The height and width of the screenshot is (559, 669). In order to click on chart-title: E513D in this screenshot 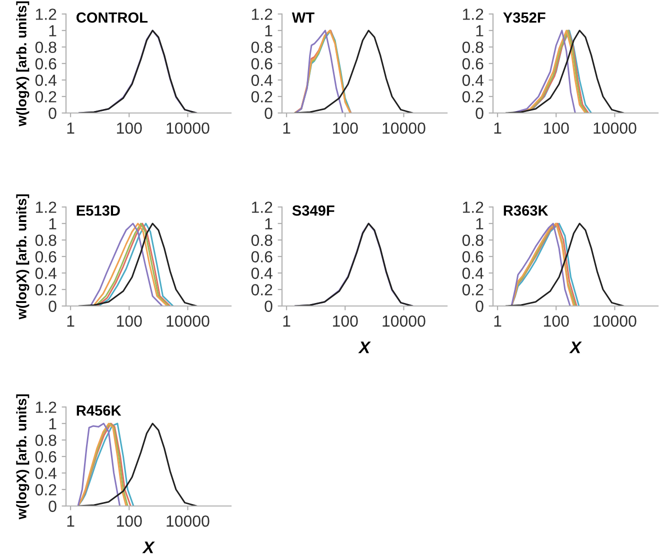, I will do `click(98, 210)`.